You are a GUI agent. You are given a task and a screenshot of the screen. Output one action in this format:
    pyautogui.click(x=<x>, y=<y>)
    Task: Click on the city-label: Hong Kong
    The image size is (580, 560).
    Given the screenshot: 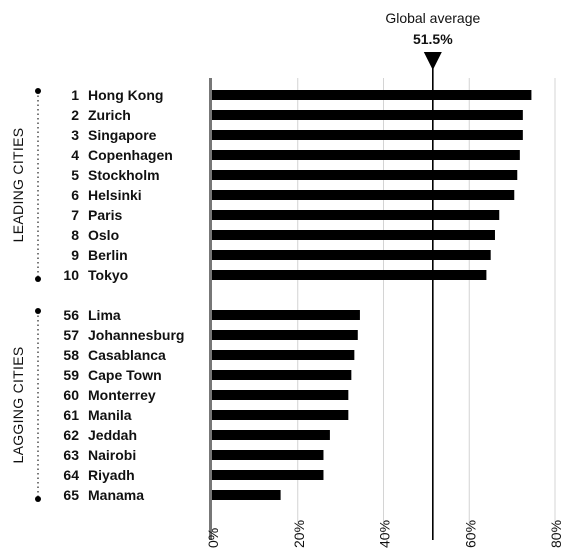 What is the action you would take?
    pyautogui.click(x=125, y=95)
    